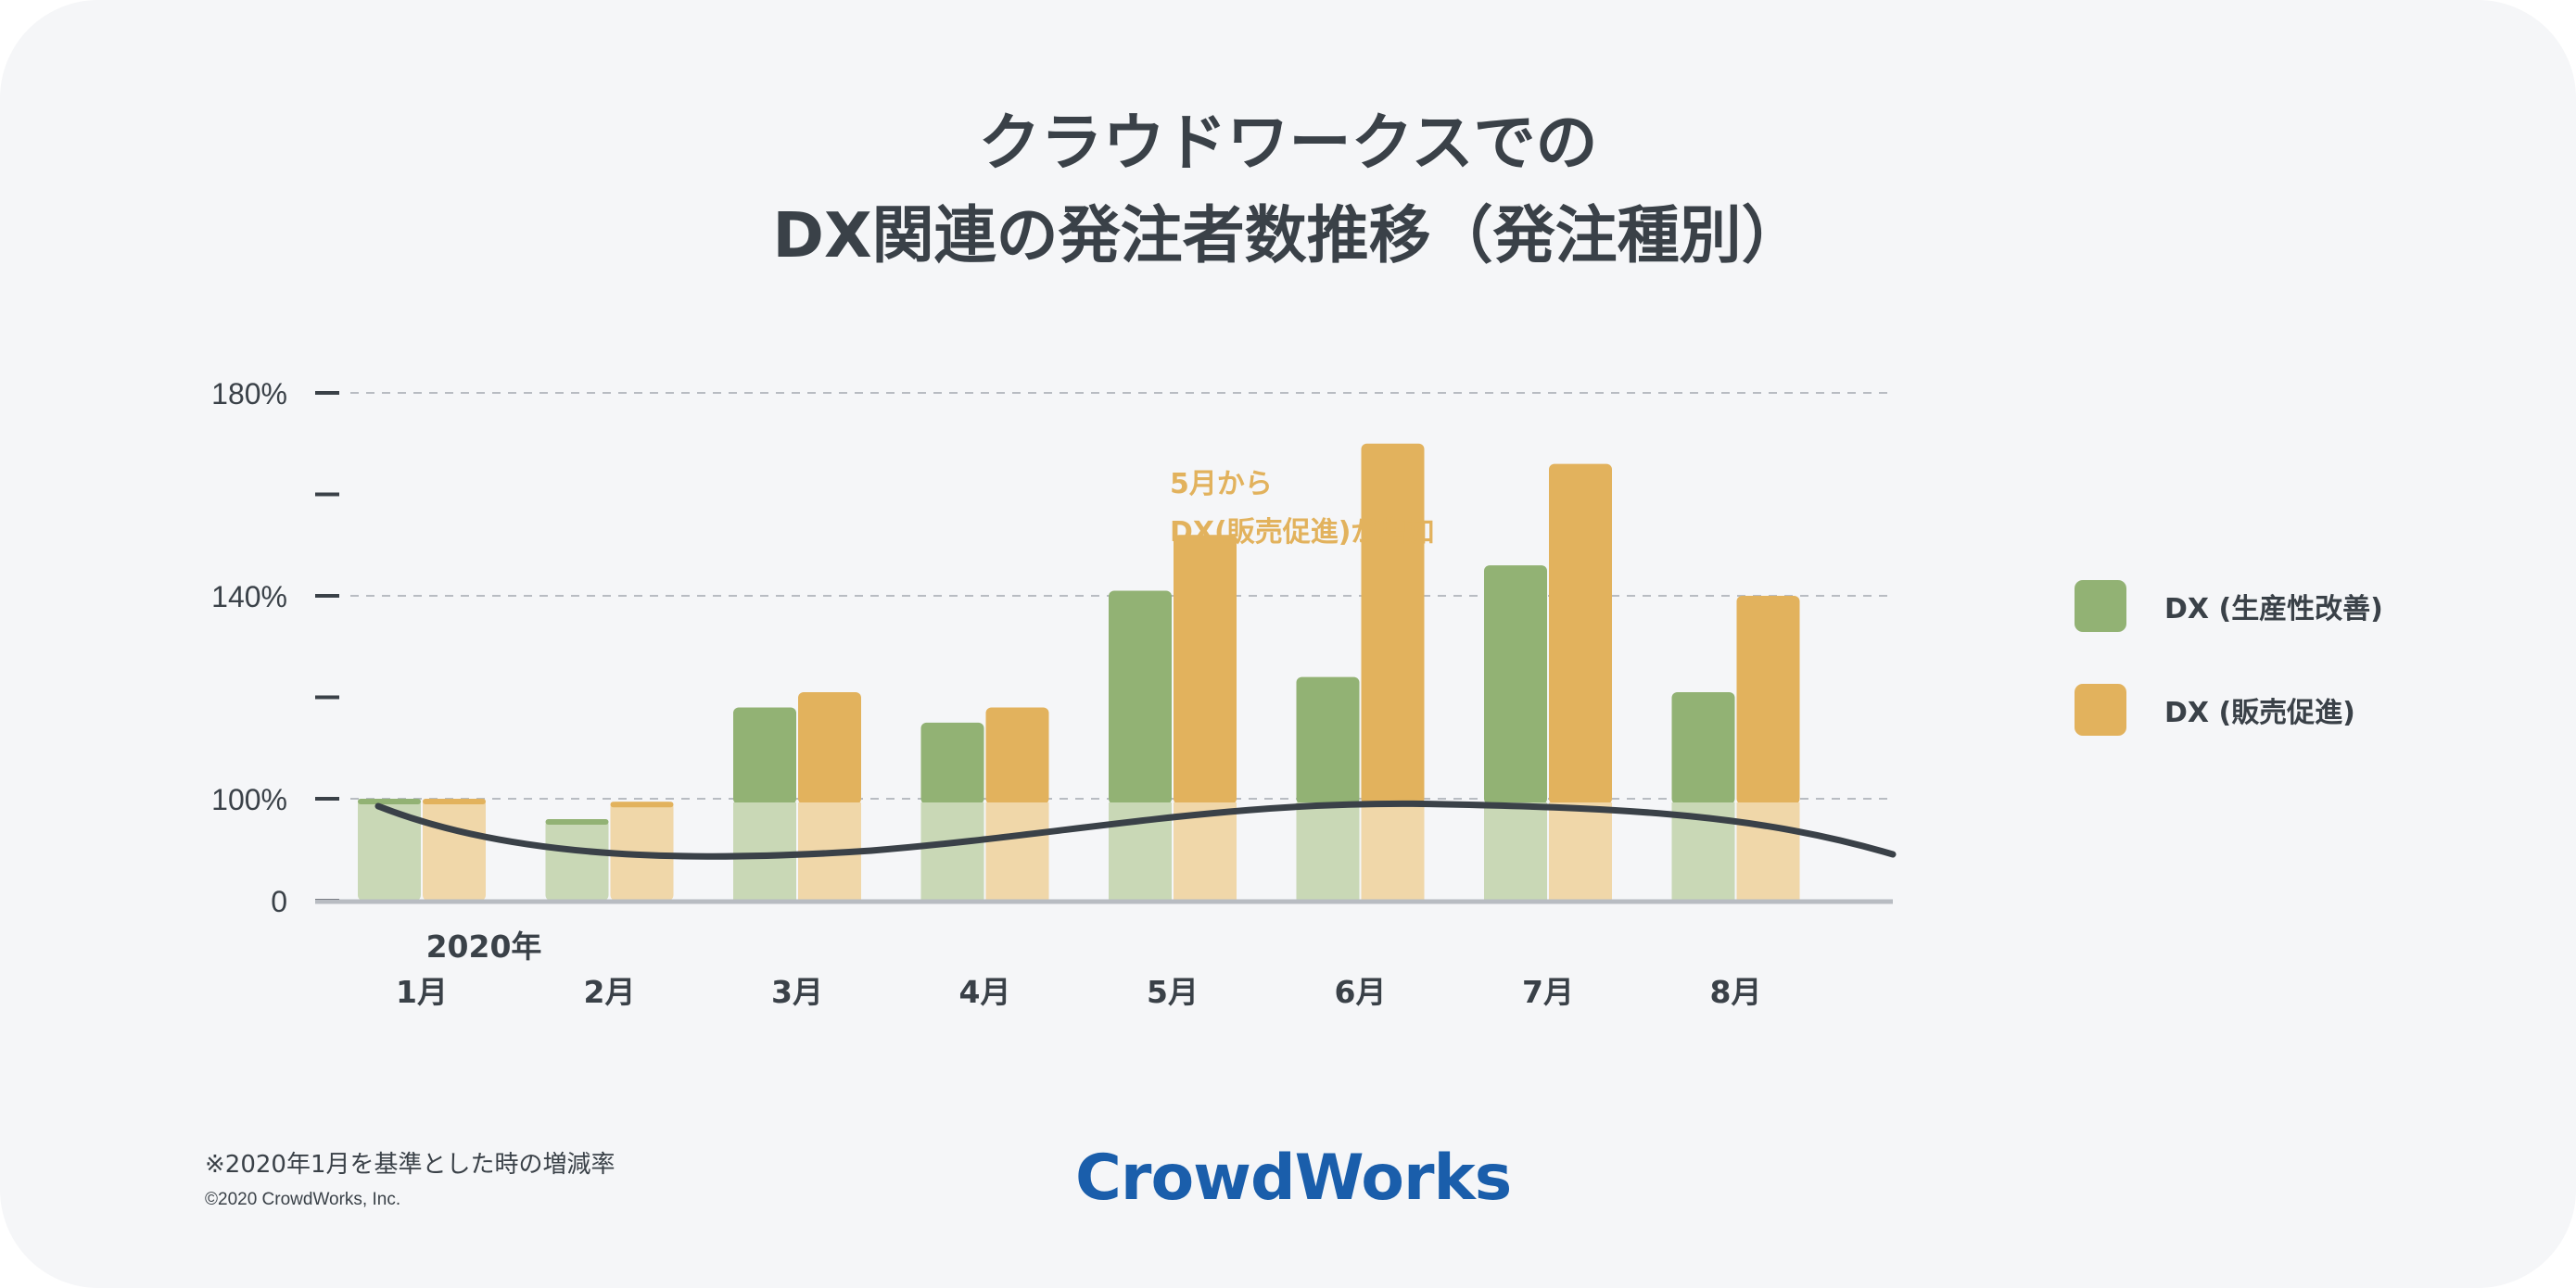 Image resolution: width=2576 pixels, height=1288 pixels. I want to click on chart-title-line-1: クラウドワークスでの, so click(1288, 143).